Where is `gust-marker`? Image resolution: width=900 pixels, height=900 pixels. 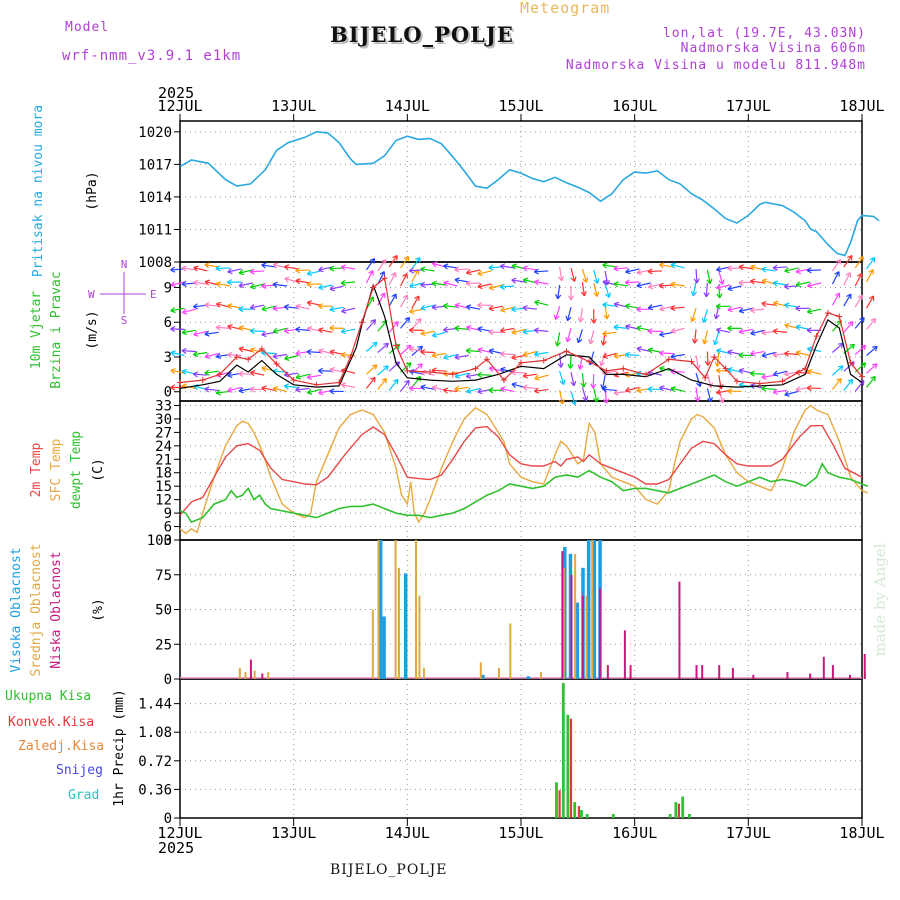 gust-marker is located at coordinates (691, 361).